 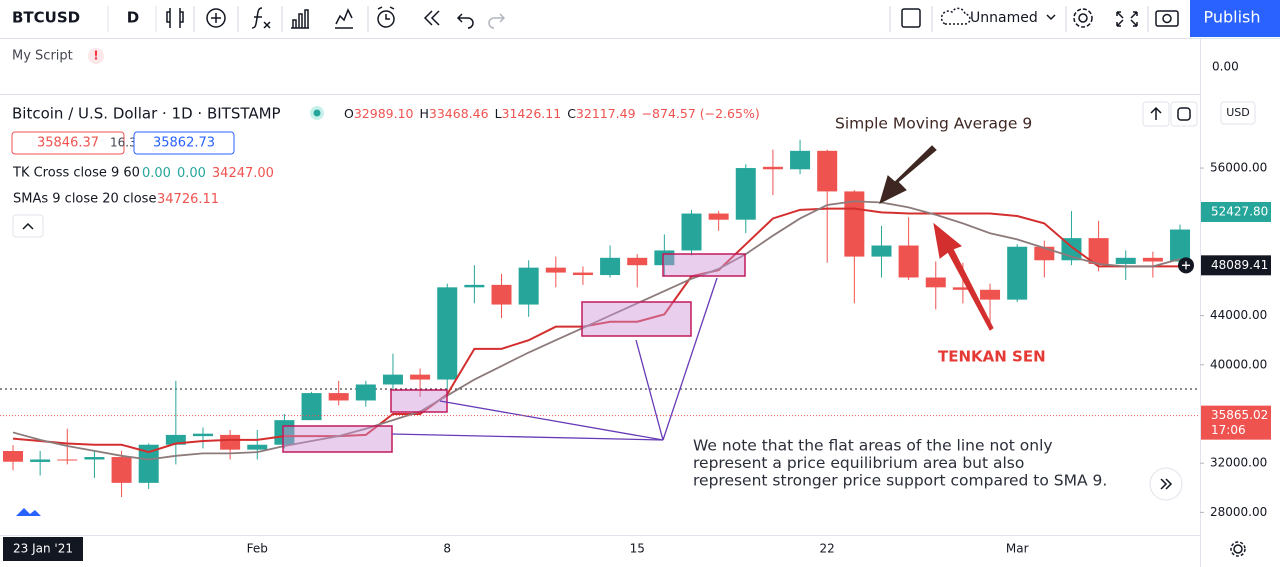 I want to click on x-tick-label: 22, so click(x=827, y=549).